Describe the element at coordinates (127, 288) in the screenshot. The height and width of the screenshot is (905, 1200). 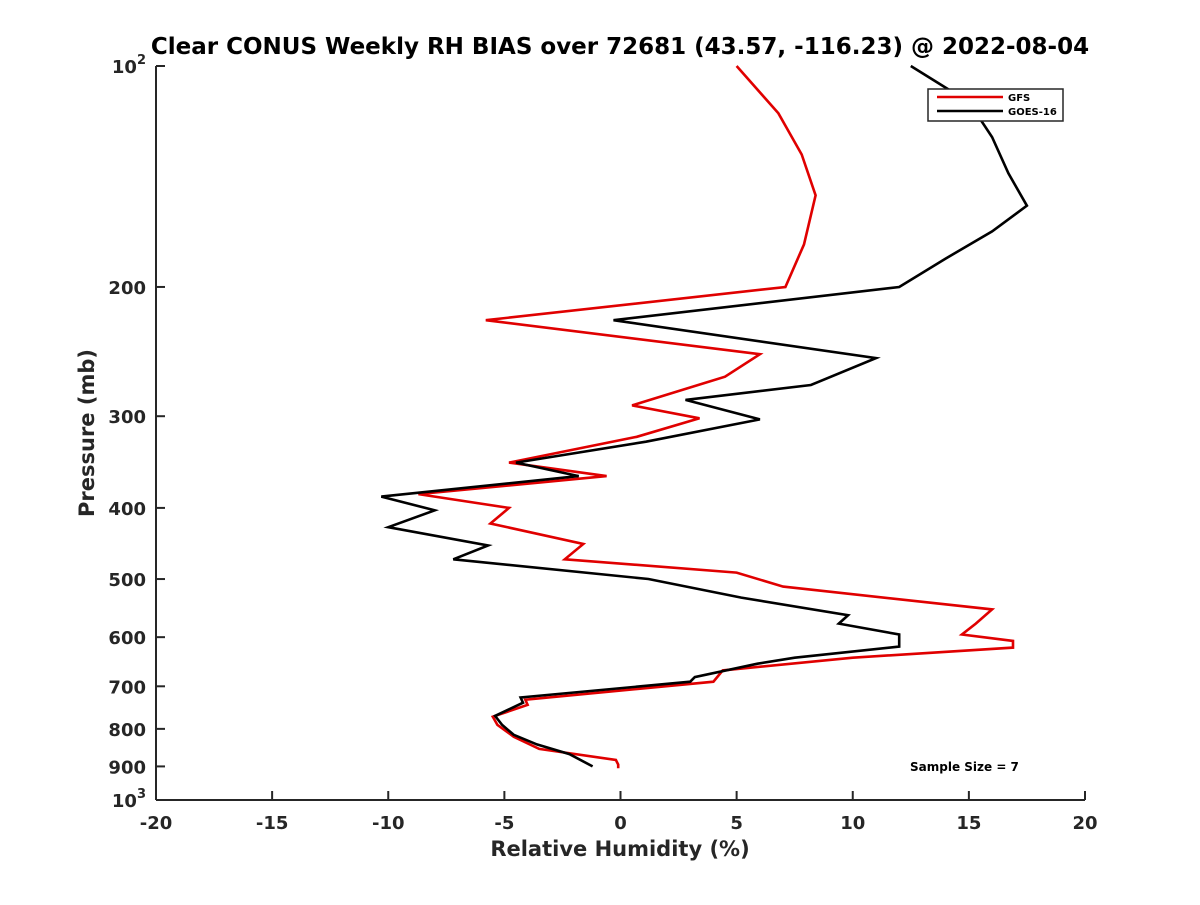
I see `y-tick-label: 200` at that location.